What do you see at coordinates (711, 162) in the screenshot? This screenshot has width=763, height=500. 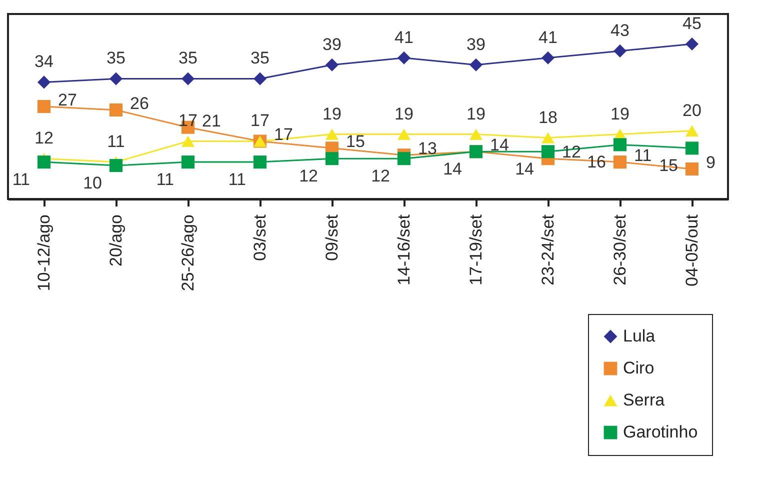 I see `data-label: 9` at bounding box center [711, 162].